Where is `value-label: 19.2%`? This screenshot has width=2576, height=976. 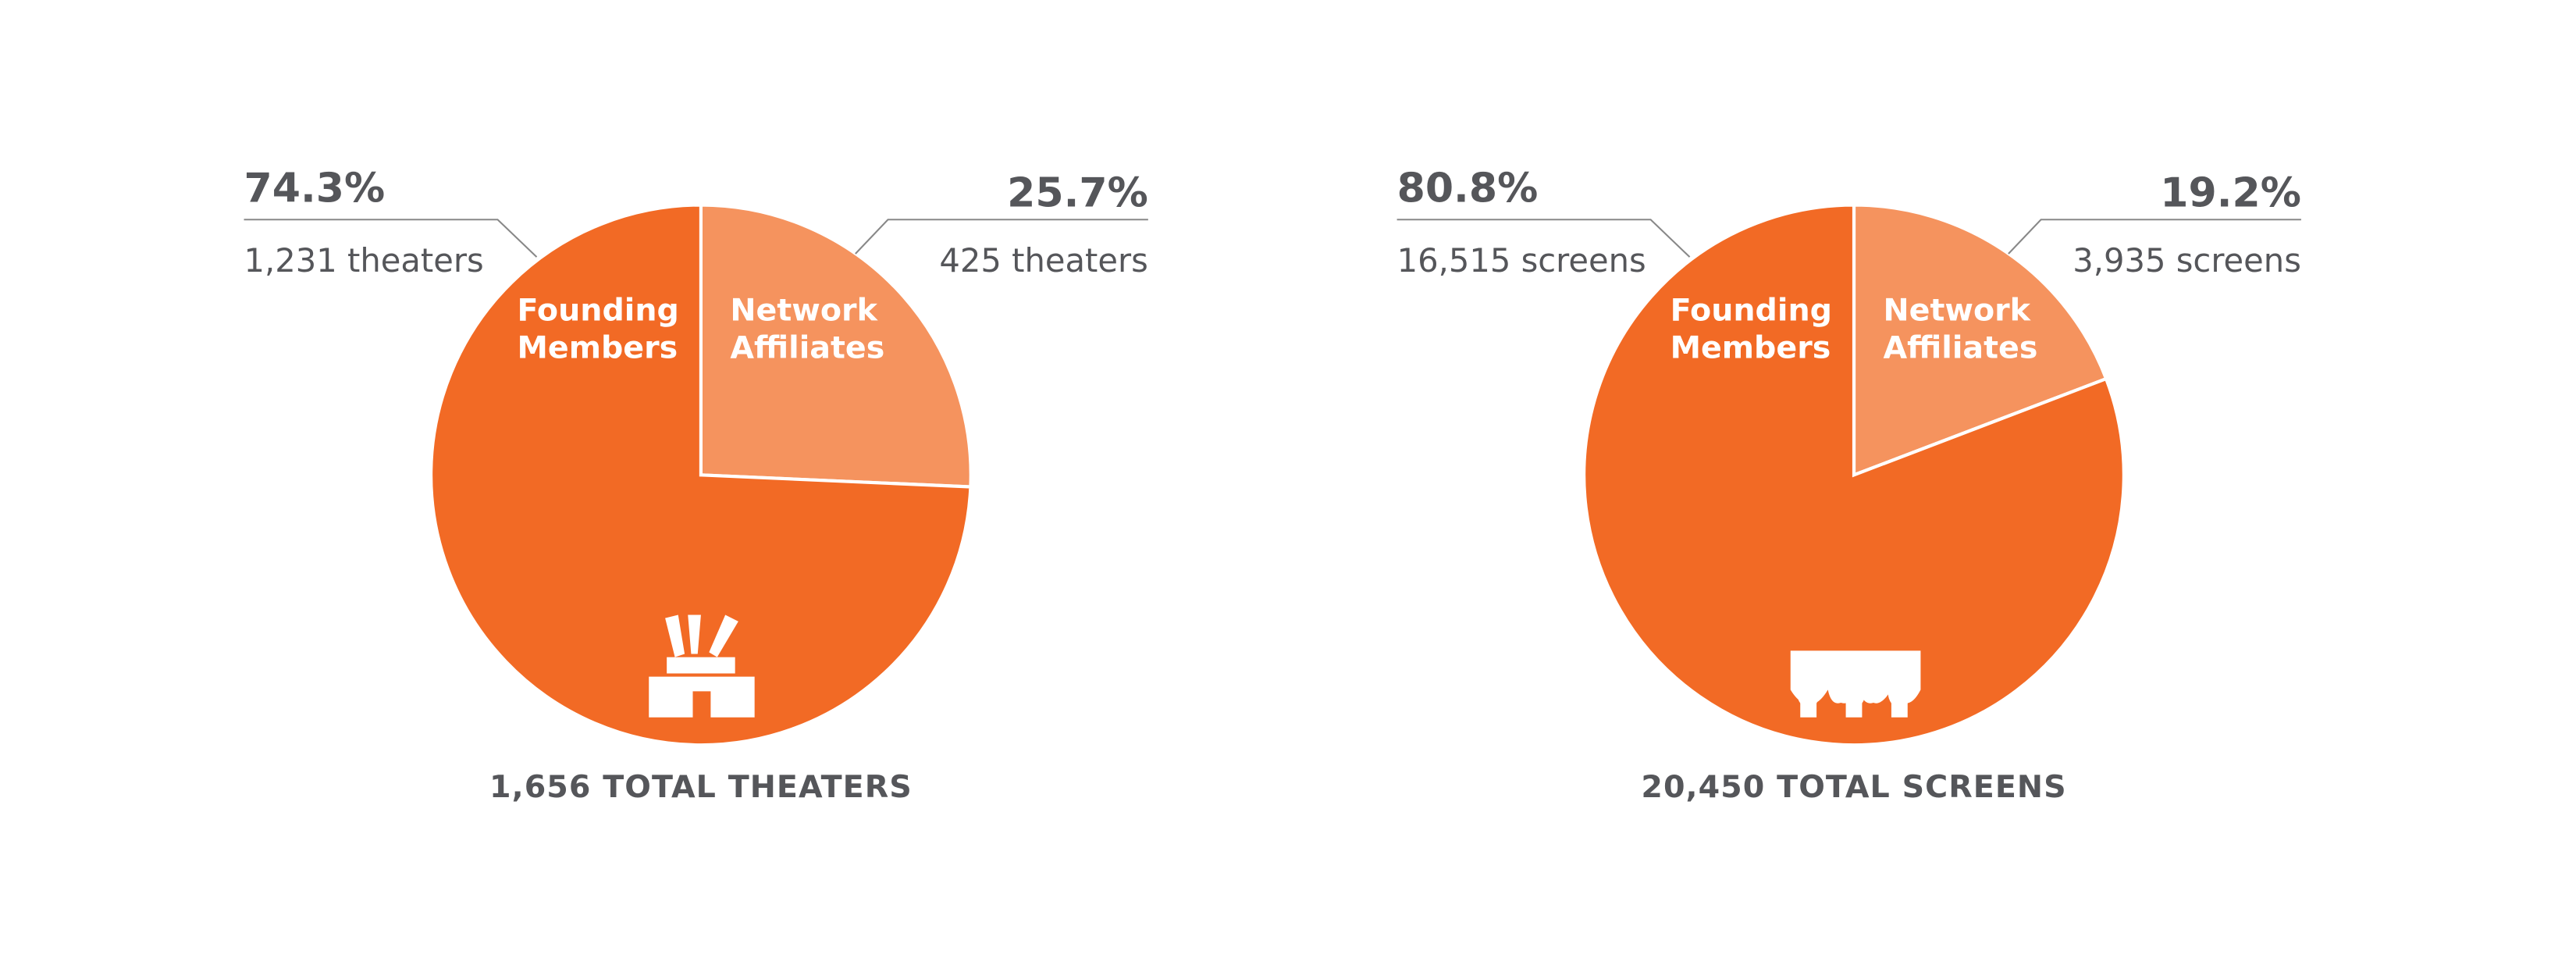 value-label: 19.2% is located at coordinates (2230, 194).